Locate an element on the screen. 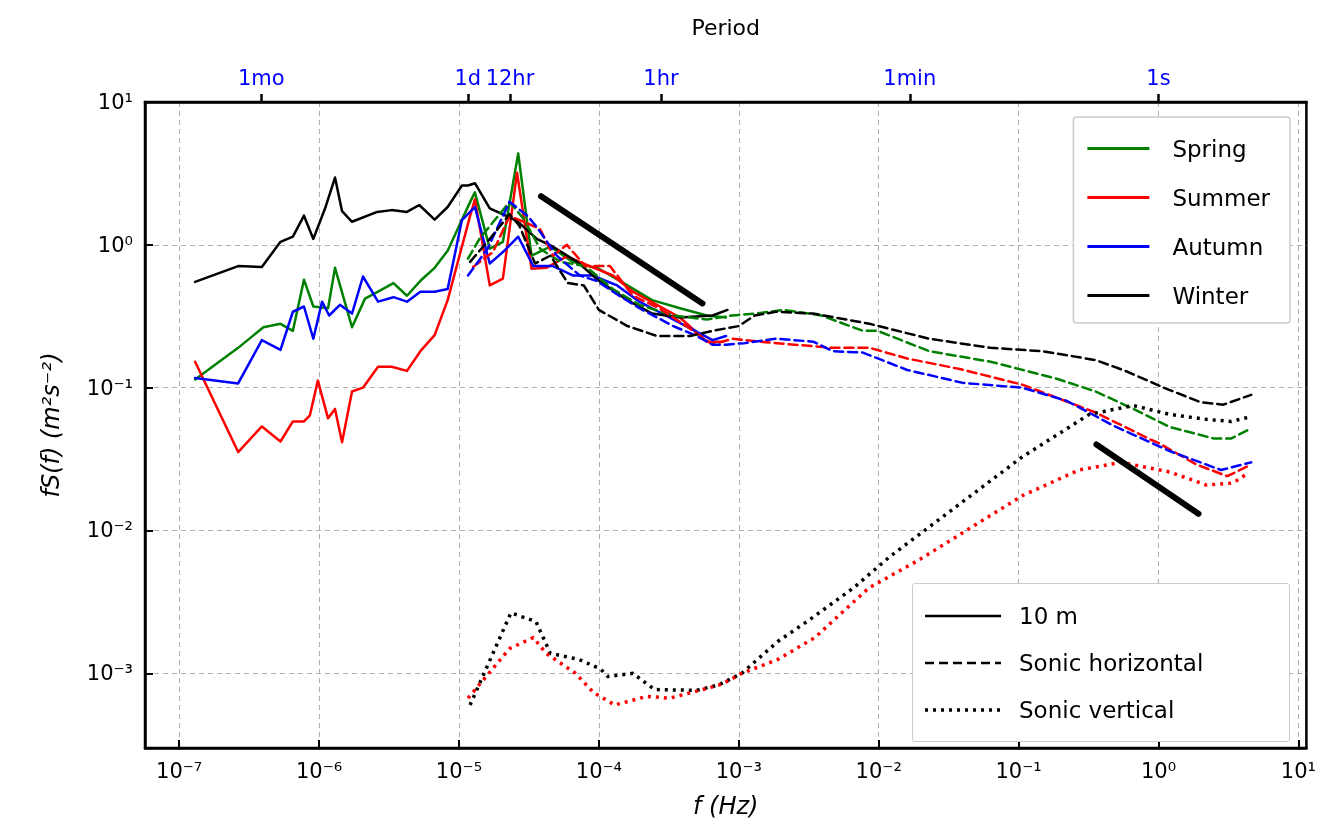  x-tick-label: 10⁻¹ is located at coordinates (1018, 770).